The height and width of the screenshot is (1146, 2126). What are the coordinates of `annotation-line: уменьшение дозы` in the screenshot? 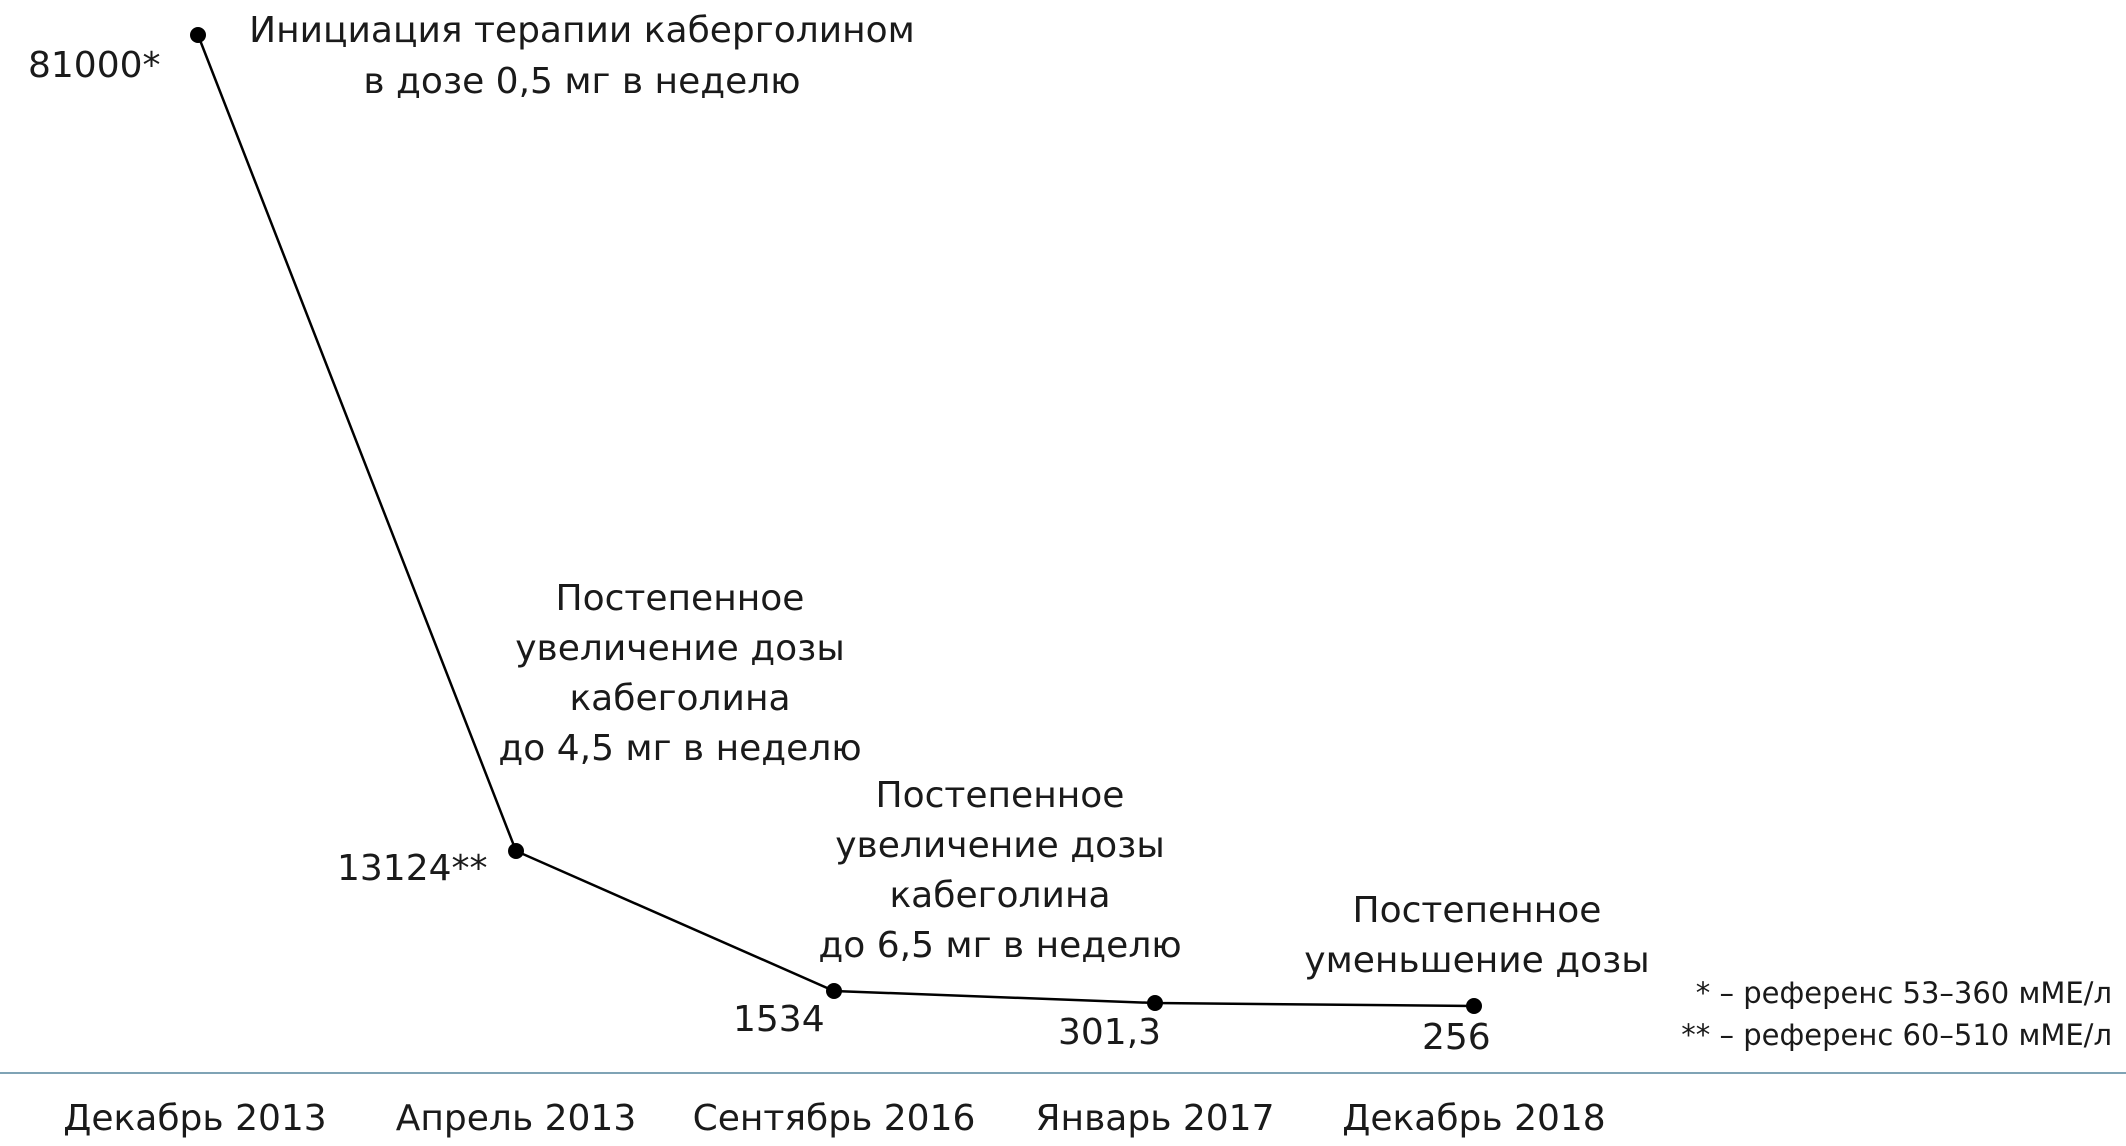 It's located at (1476, 960).